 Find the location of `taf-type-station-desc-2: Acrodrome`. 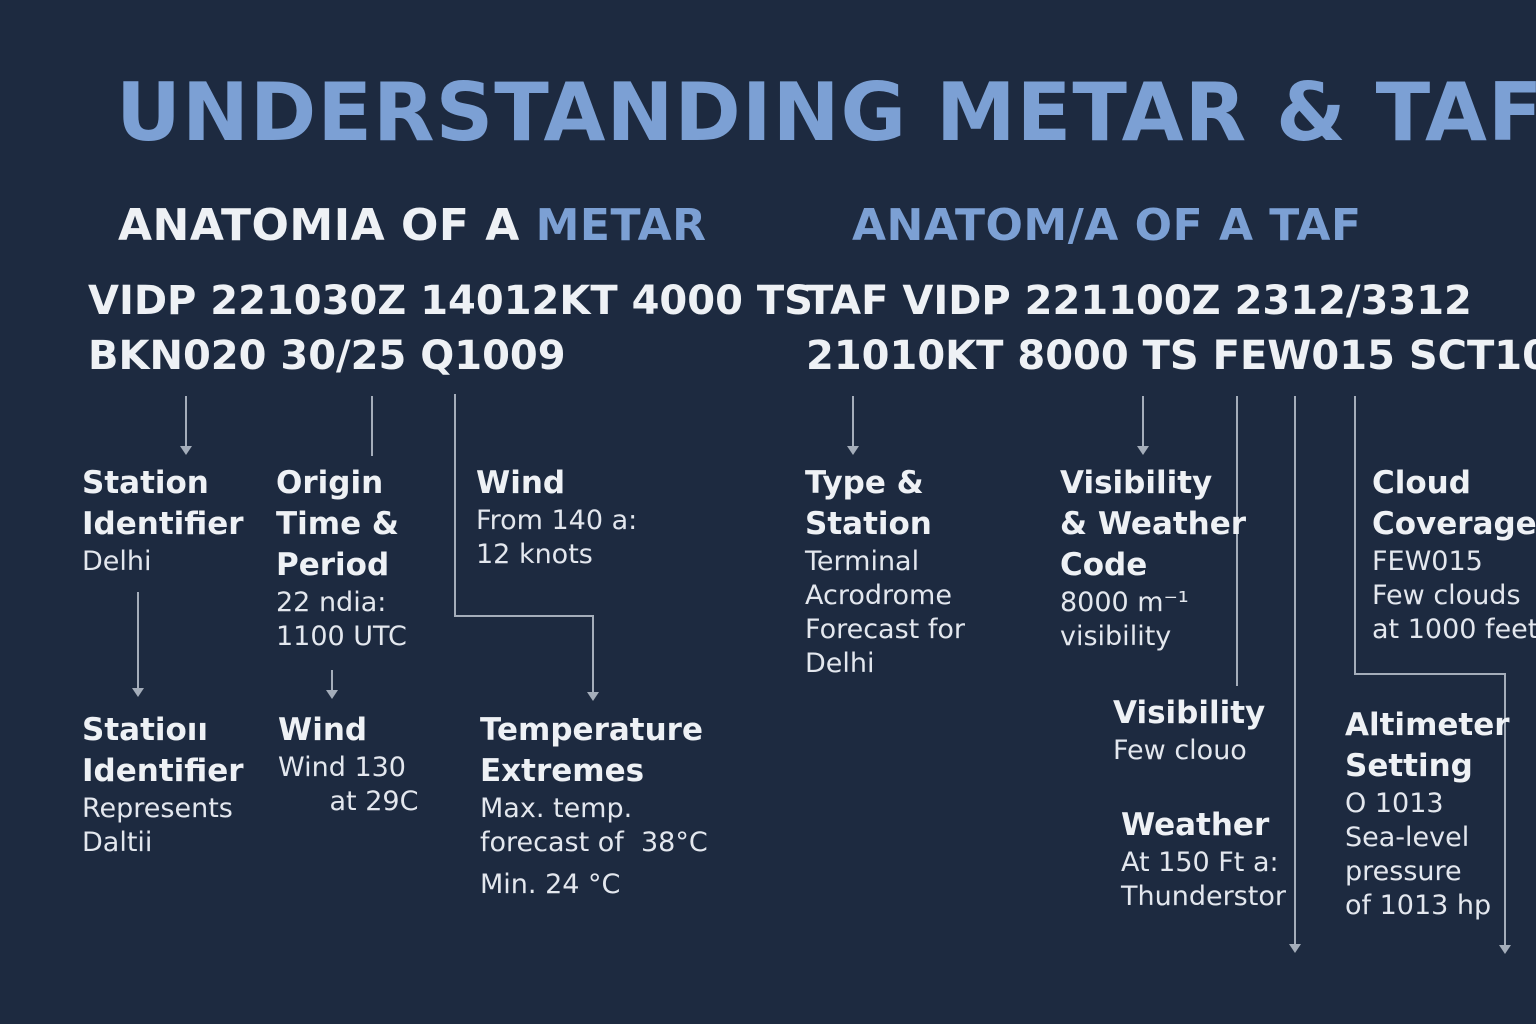

taf-type-station-desc-2: Acrodrome is located at coordinates (878, 595).